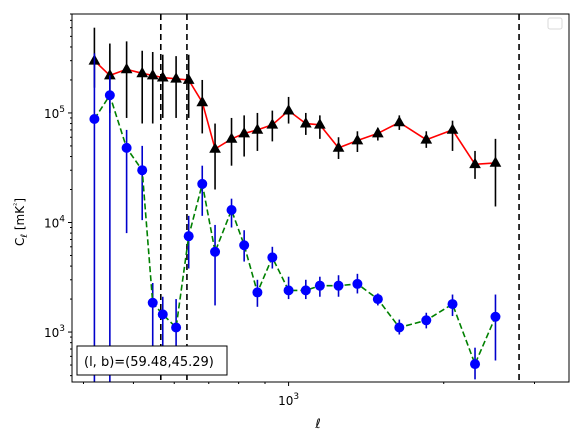  What do you see at coordinates (317, 424) in the screenshot?
I see `x-axis-label: ℓ` at bounding box center [317, 424].